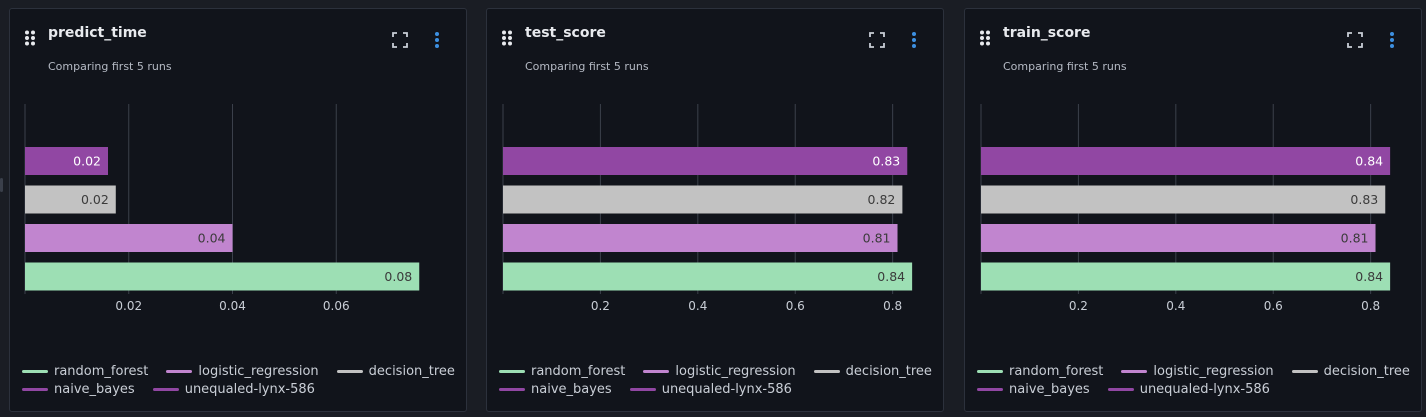 The image size is (1426, 417). What do you see at coordinates (1, 185) in the screenshot?
I see `resize-handle` at bounding box center [1, 185].